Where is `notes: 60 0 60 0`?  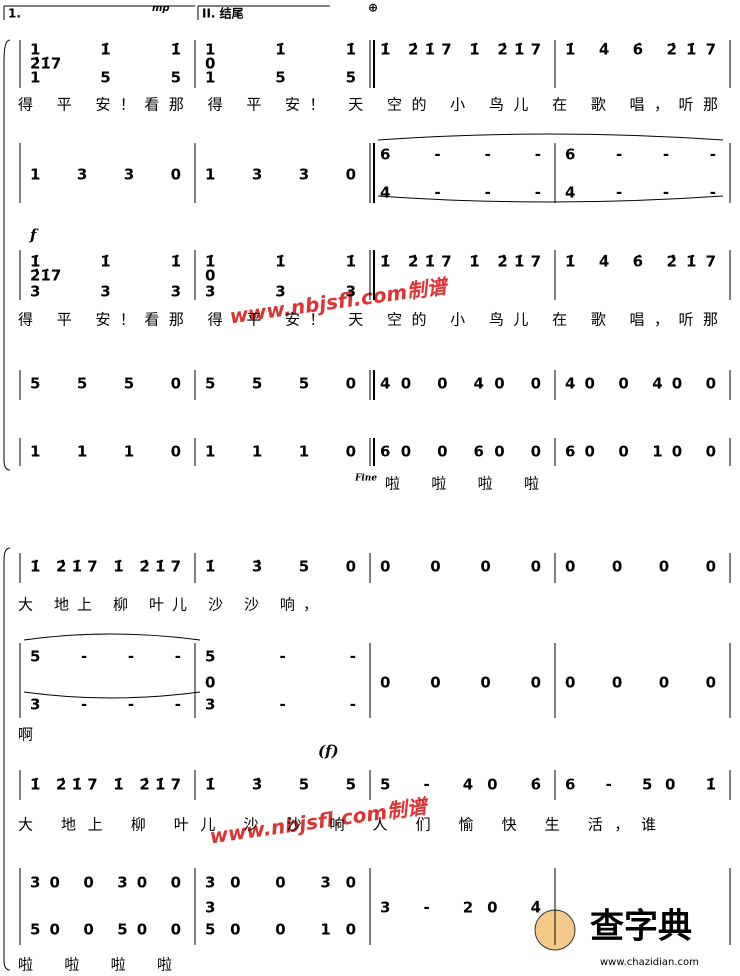
notes: 60 0 60 0 is located at coordinates (460, 452).